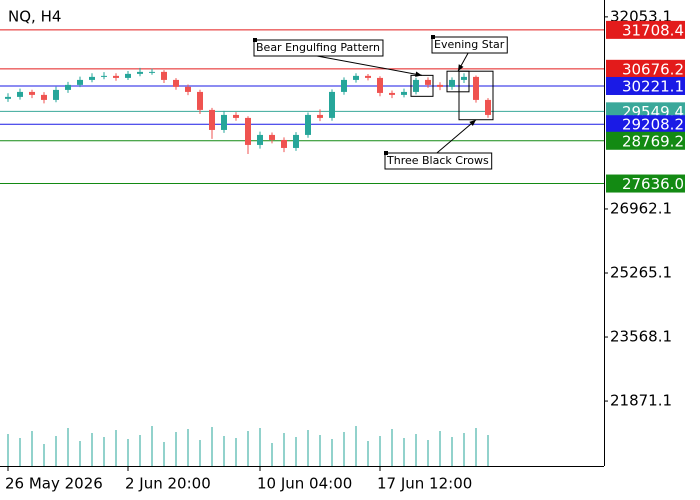 The width and height of the screenshot is (700, 500). I want to click on level-label: 30221.1, so click(653, 86).